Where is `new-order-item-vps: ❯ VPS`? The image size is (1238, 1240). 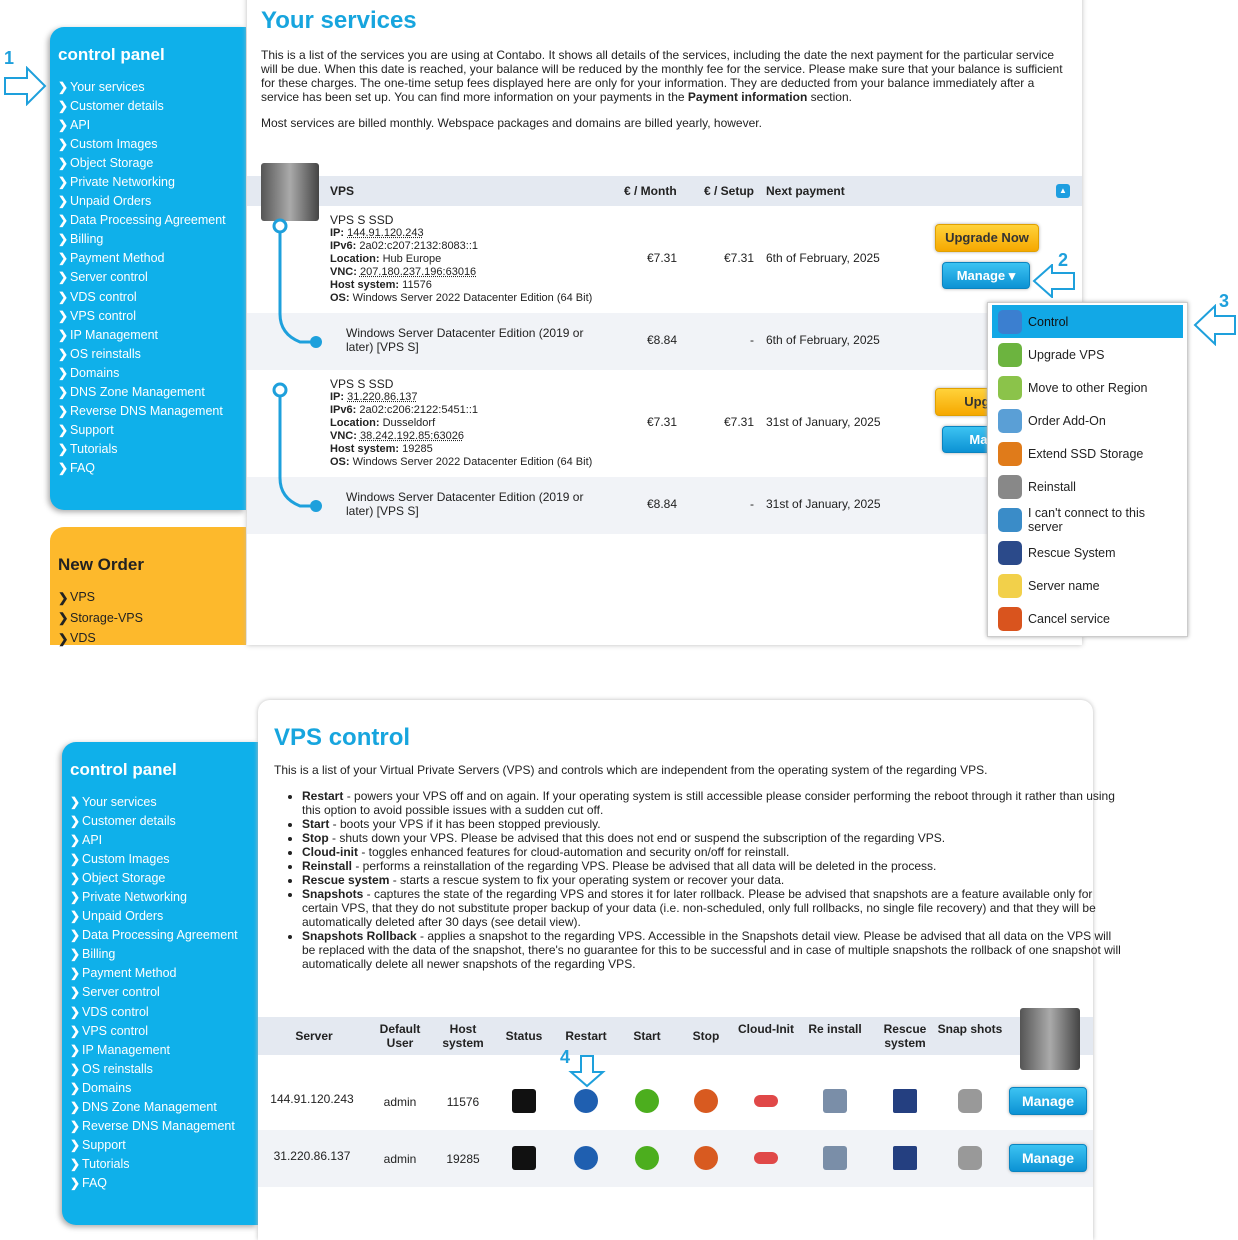 new-order-item-vps: ❯ VPS is located at coordinates (152, 597).